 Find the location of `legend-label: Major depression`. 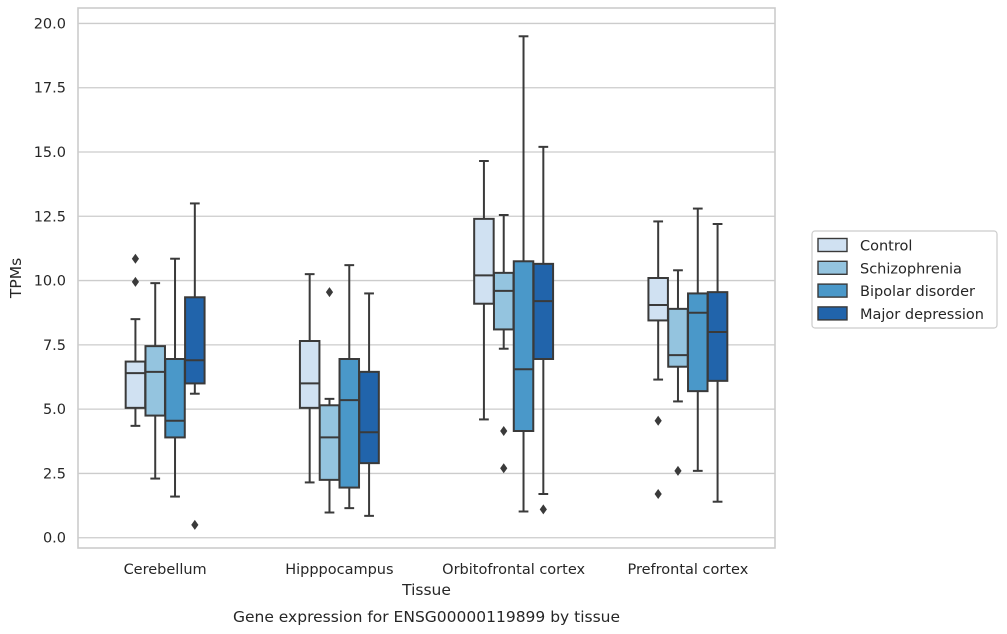

legend-label: Major depression is located at coordinates (922, 315).